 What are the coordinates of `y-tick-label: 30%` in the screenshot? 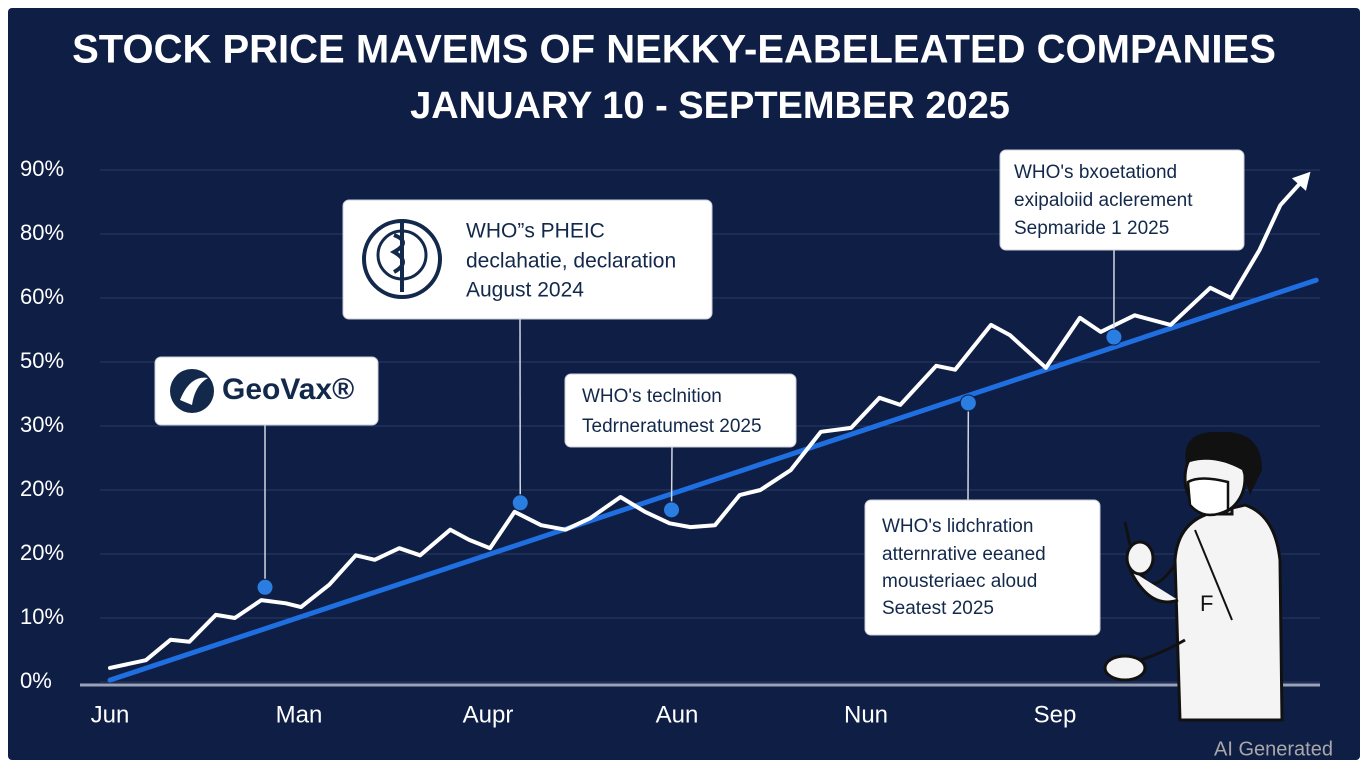 It's located at (42, 424).